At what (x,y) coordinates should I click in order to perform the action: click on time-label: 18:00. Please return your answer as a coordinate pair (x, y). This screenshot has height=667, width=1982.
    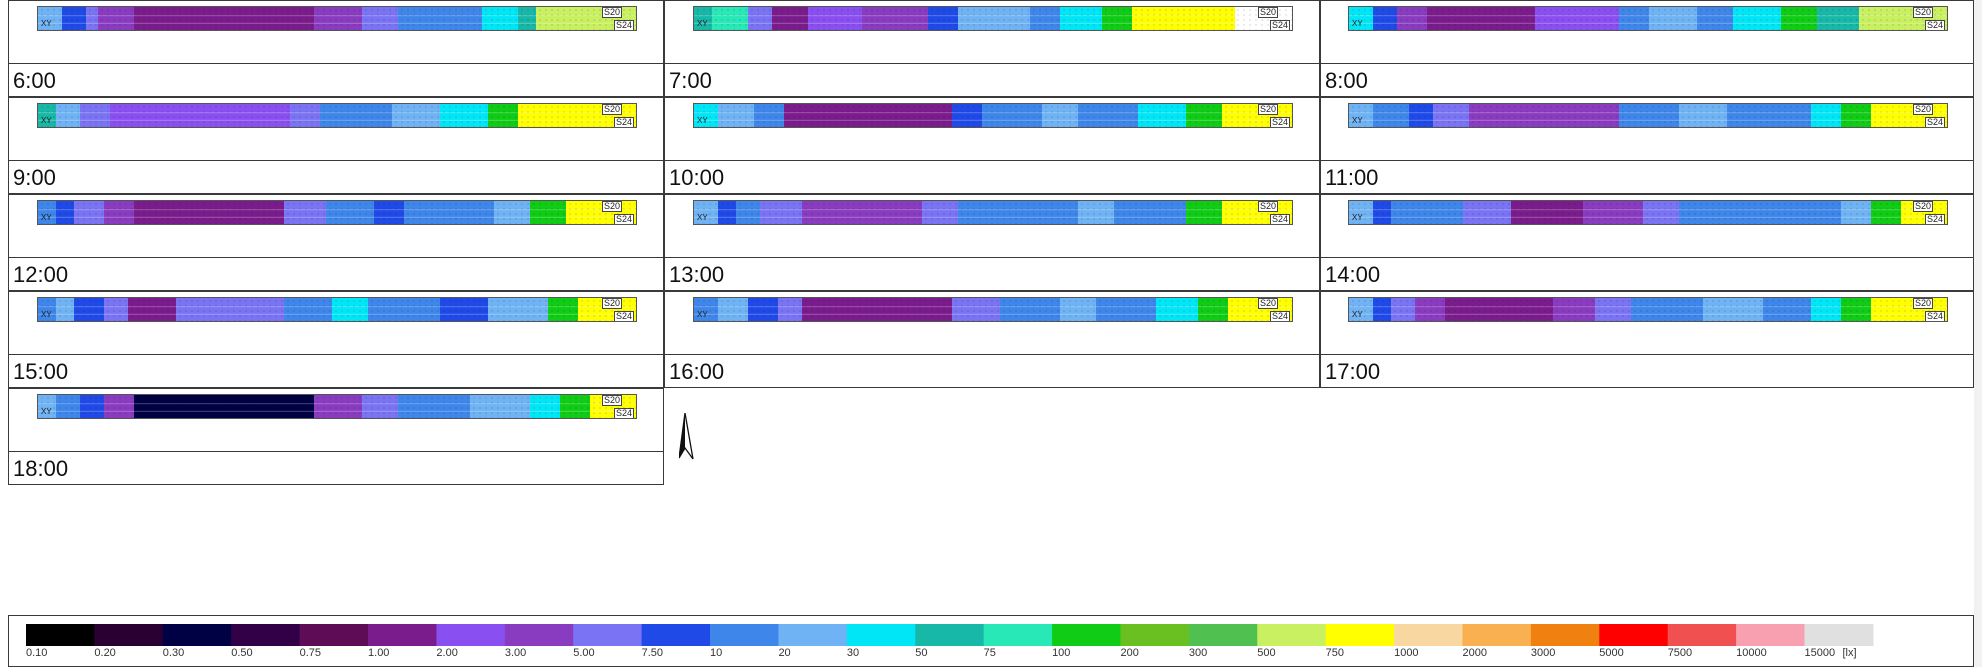
    Looking at the image, I should click on (41, 468).